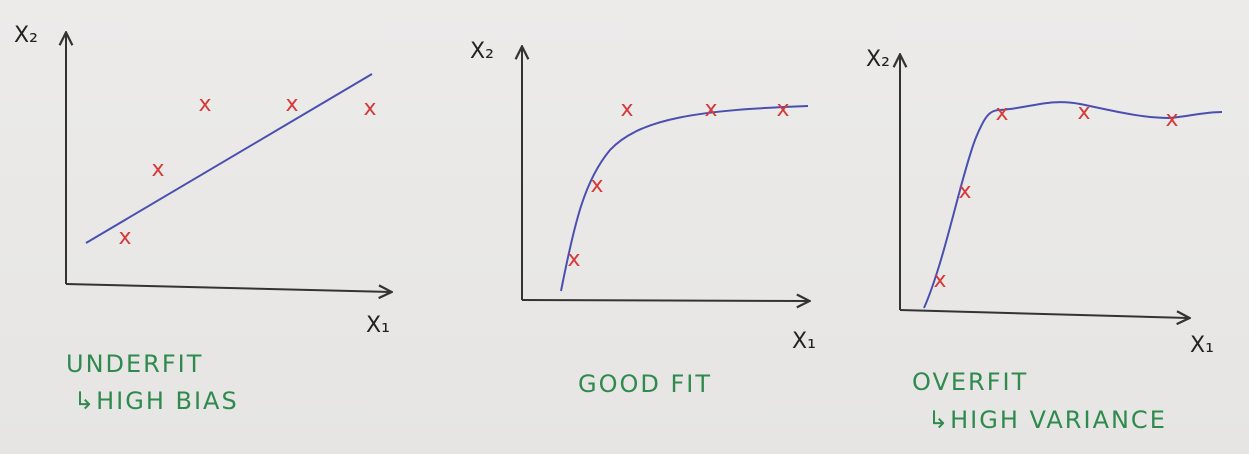 The height and width of the screenshot is (454, 1249). What do you see at coordinates (1047, 420) in the screenshot?
I see `caption-line-2: ↳HIGH VARIANCE` at bounding box center [1047, 420].